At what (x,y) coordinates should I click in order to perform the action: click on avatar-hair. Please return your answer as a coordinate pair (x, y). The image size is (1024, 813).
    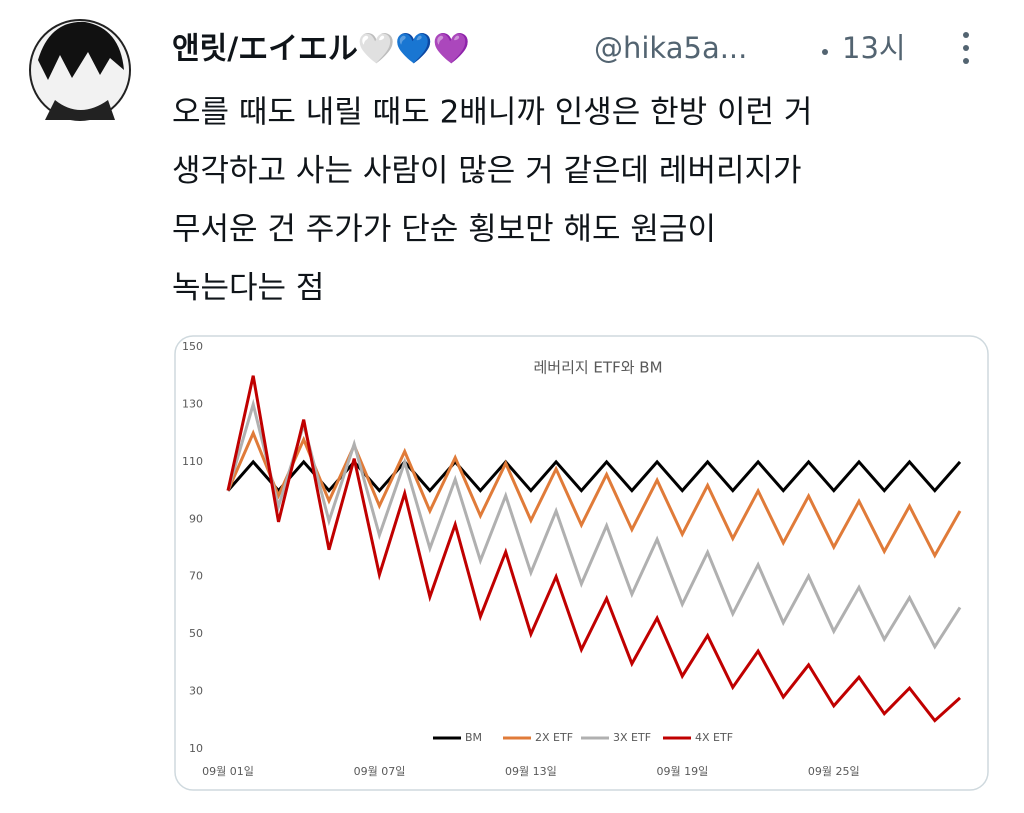
    Looking at the image, I should click on (81, 50).